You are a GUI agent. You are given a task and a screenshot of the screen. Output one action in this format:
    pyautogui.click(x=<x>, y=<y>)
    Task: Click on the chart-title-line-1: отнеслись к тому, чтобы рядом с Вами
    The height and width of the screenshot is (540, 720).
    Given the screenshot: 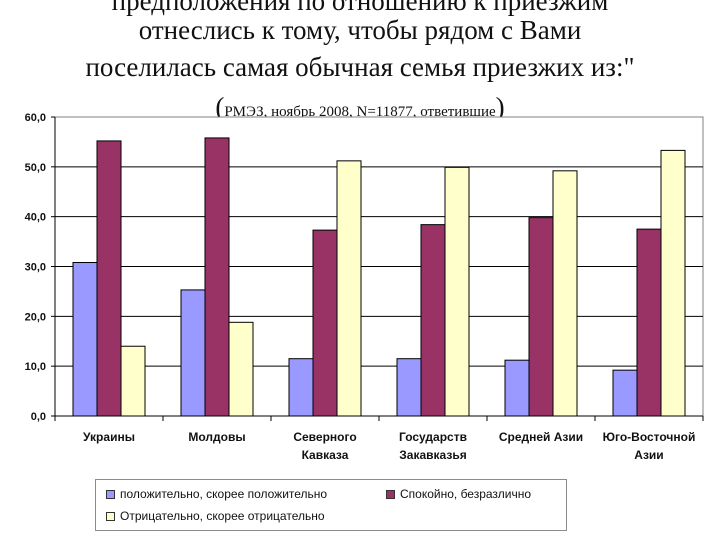 What is the action you would take?
    pyautogui.click(x=360, y=30)
    